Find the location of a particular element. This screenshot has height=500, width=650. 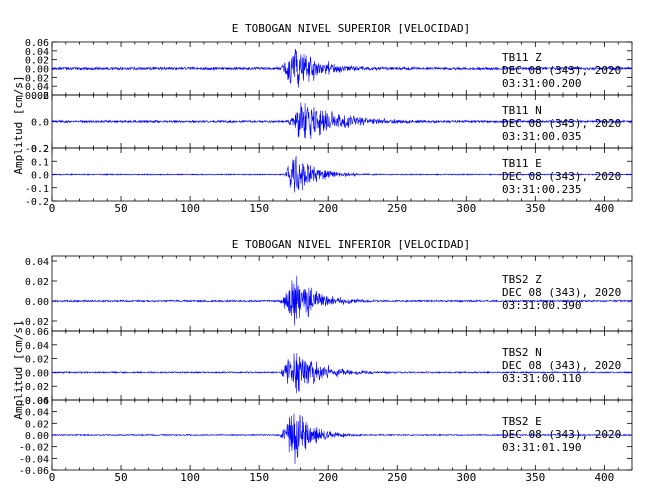

trace-time-label: 03:31:01.190 is located at coordinates (541, 447).